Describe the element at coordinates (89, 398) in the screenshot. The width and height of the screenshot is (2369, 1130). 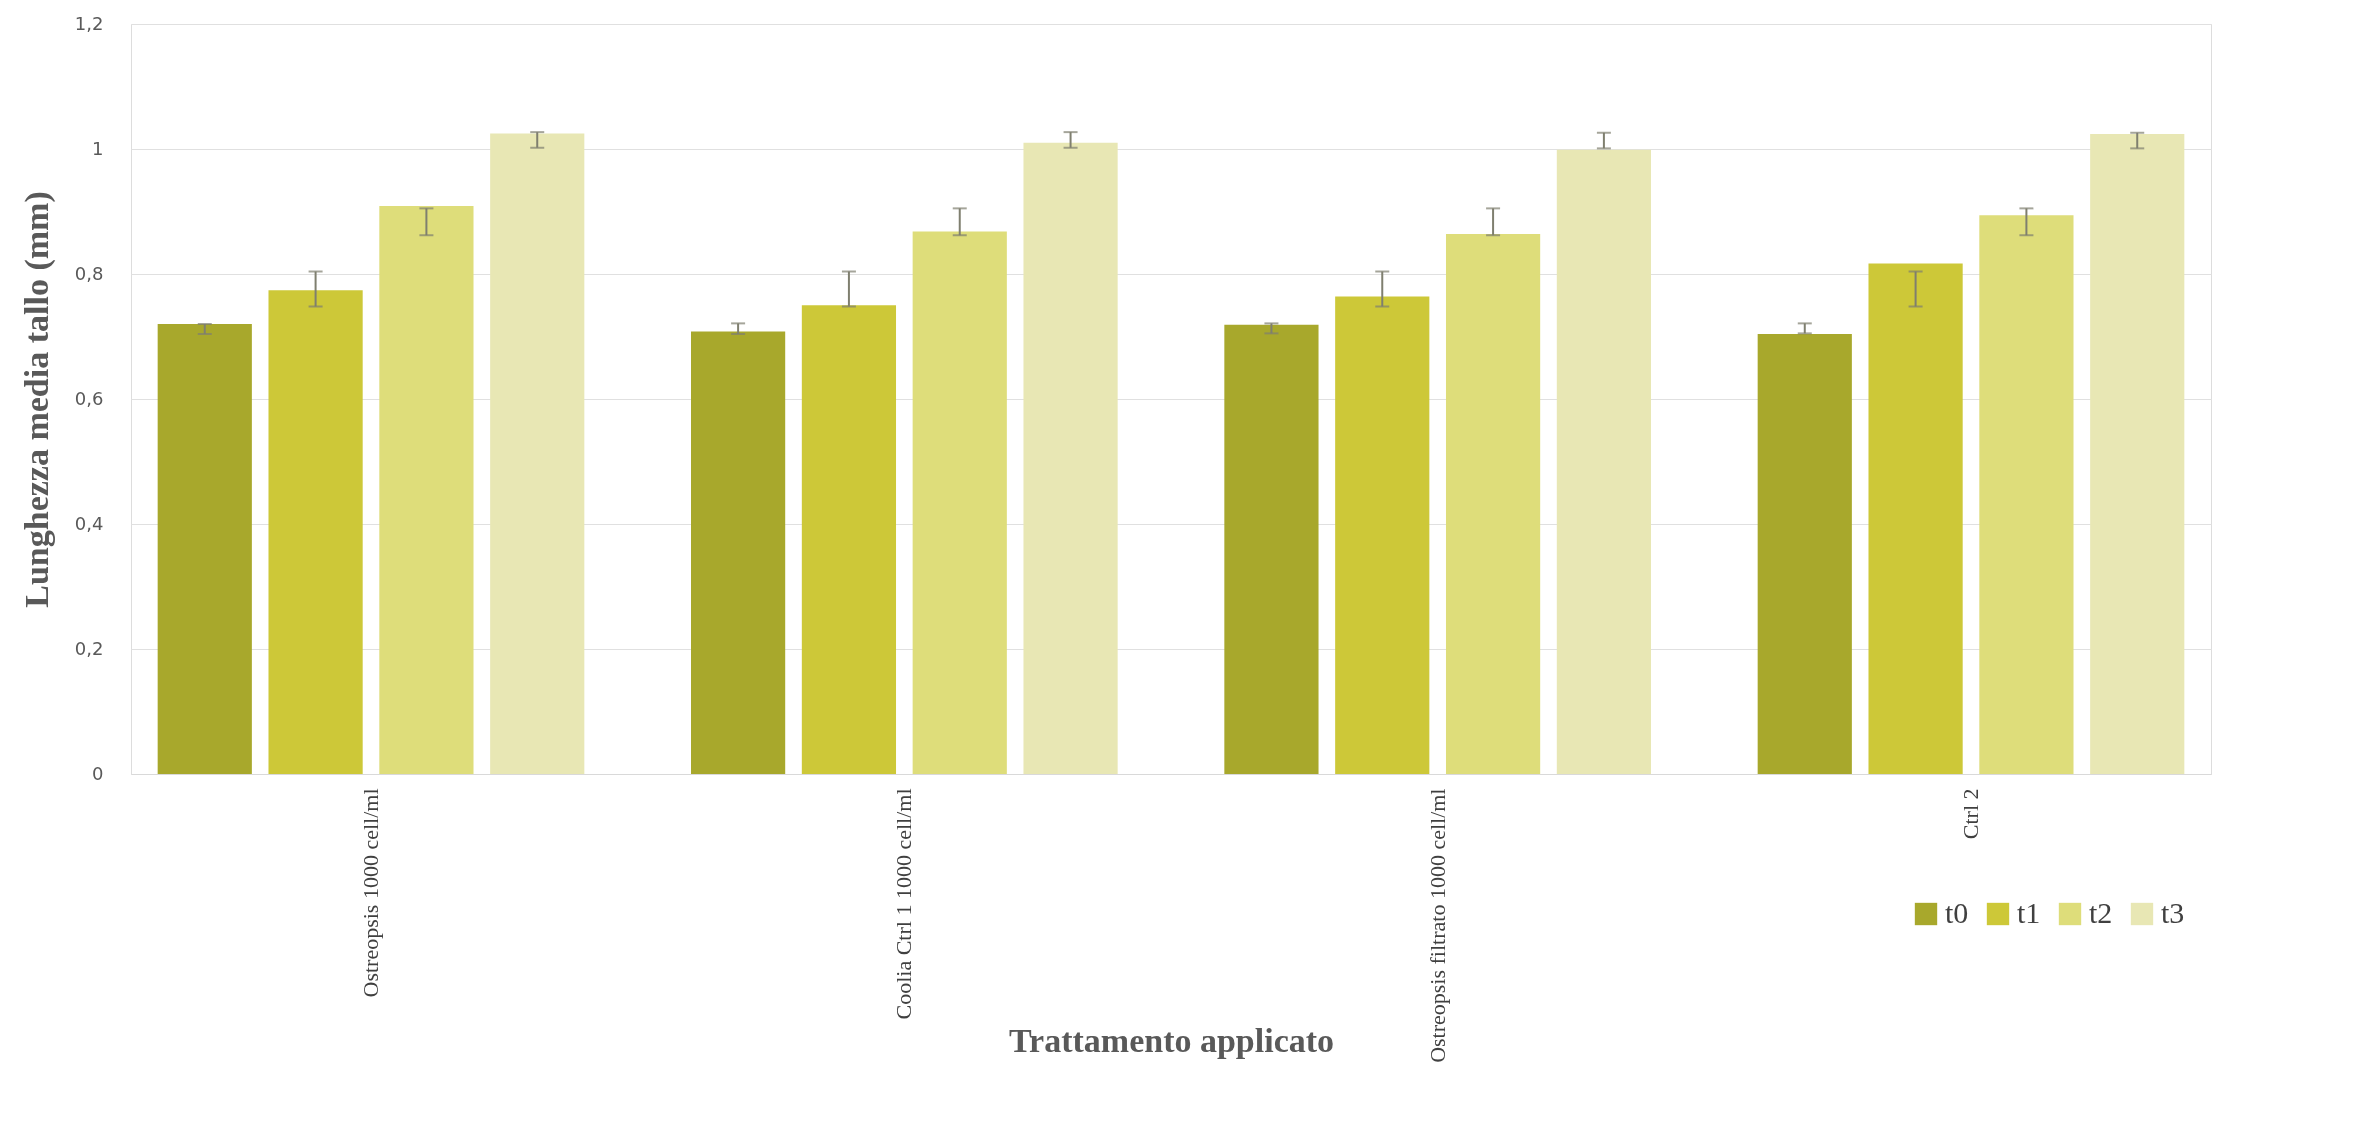
I see `y-tick-label: 0,6` at that location.